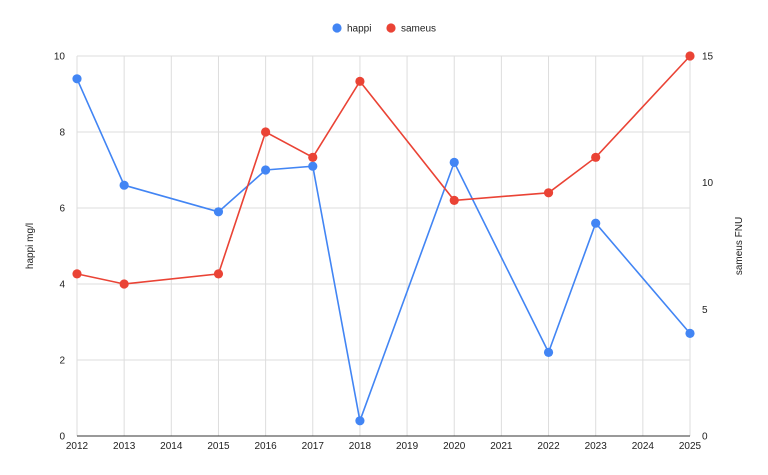 The image size is (768, 475). I want to click on right-tick-label: 5, so click(705, 310).